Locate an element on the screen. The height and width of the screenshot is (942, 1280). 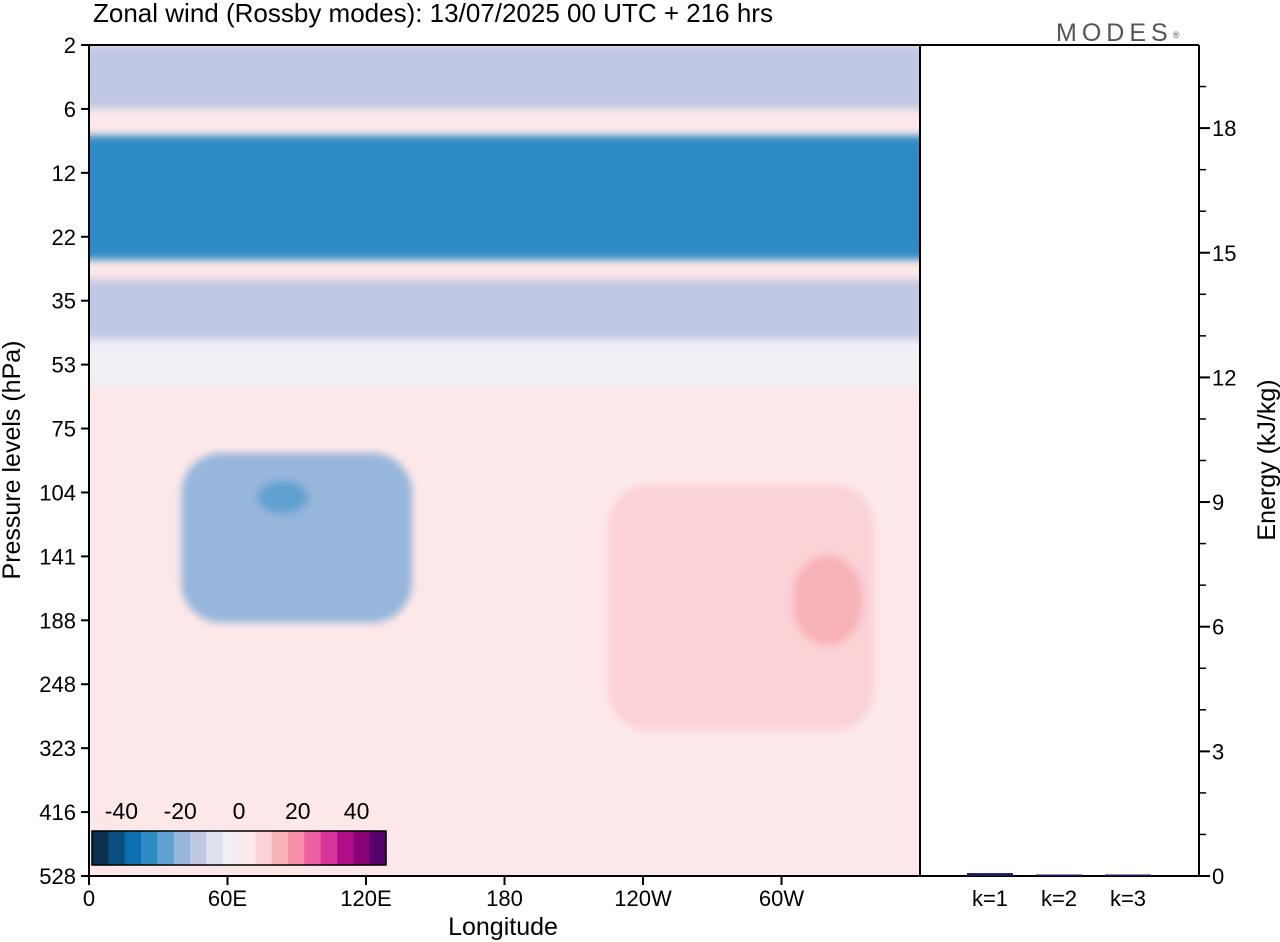
energy-category-label: k=3 is located at coordinates (1128, 898).